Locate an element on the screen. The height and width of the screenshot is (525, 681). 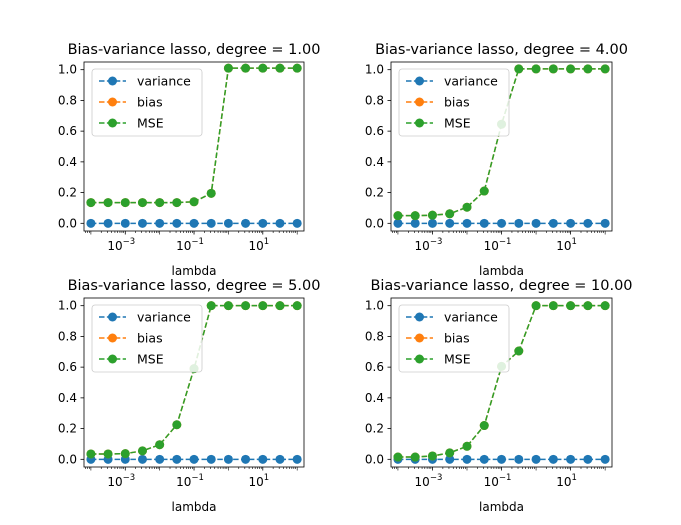
legend-label: bias is located at coordinates (457, 338).